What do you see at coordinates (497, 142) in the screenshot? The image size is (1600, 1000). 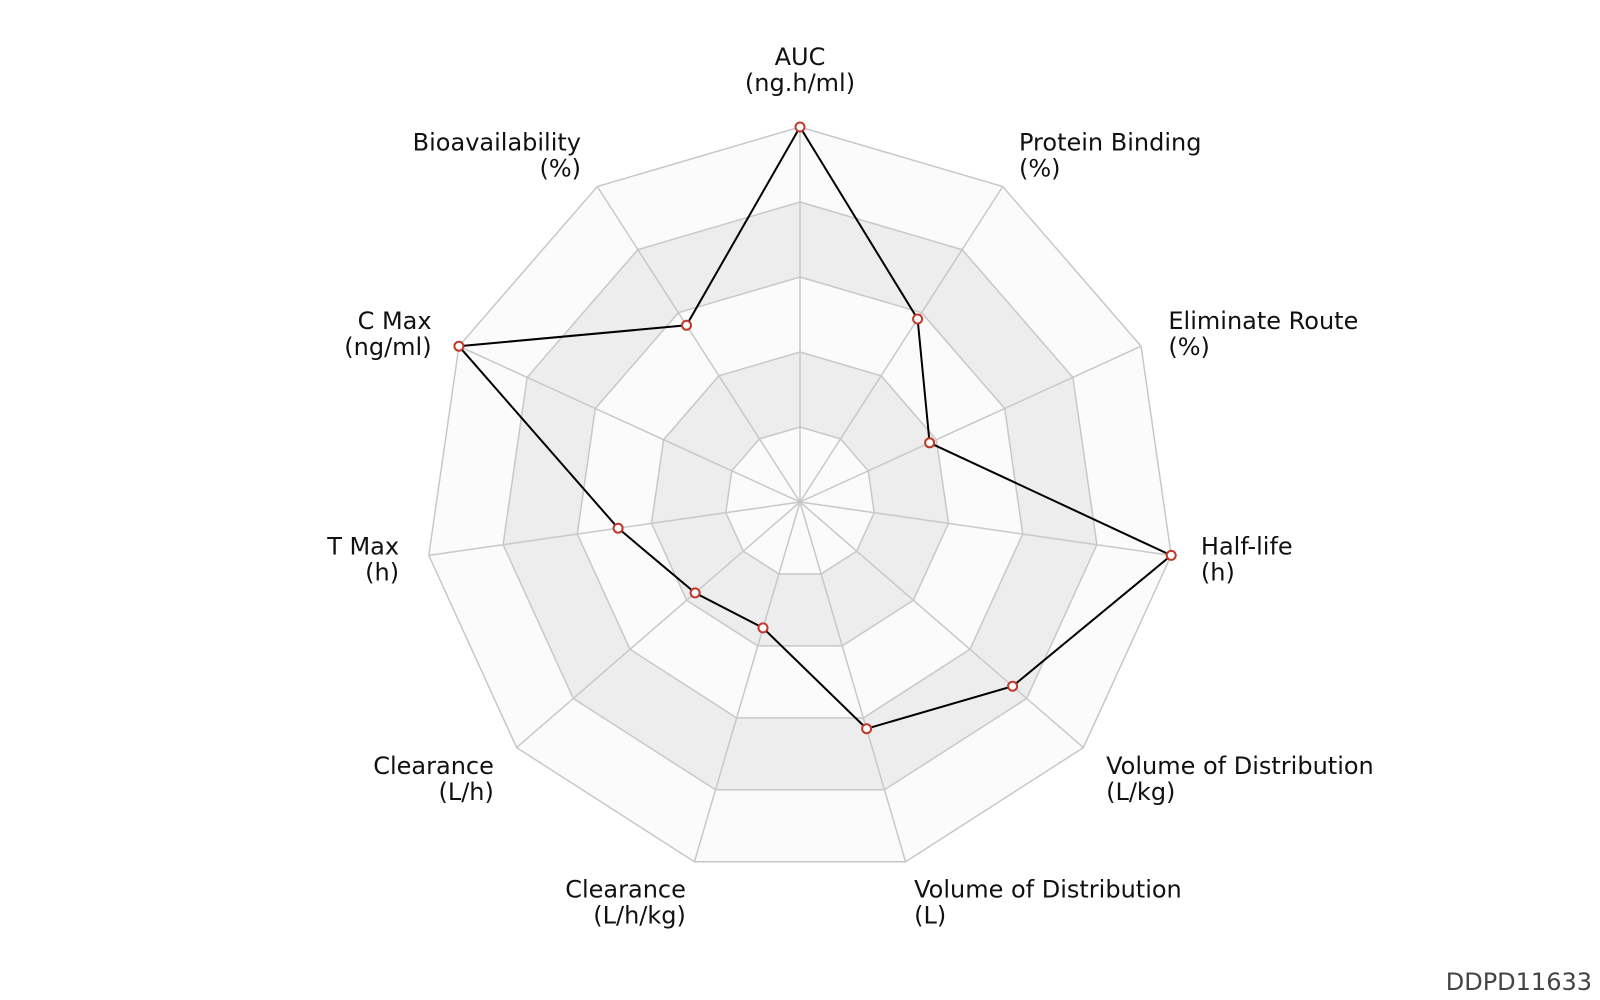 I see `axis-label-name: Bioavailability` at bounding box center [497, 142].